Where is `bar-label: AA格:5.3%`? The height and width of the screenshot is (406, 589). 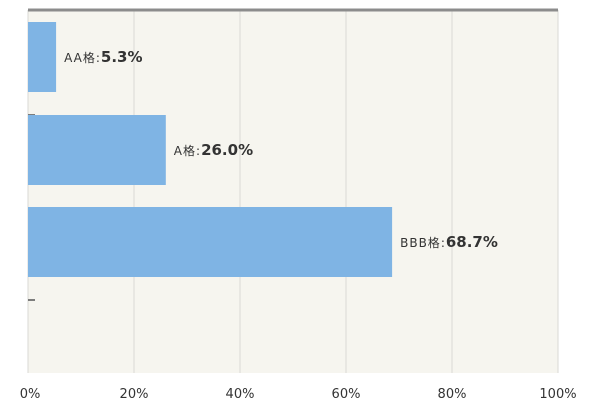 bar-label: AA格:5.3% is located at coordinates (103, 57).